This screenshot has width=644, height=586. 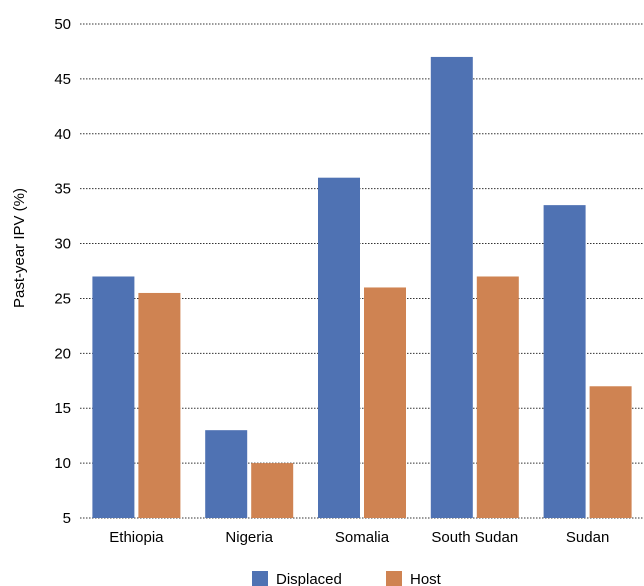 I want to click on y-tick-label: 50, so click(x=62, y=24).